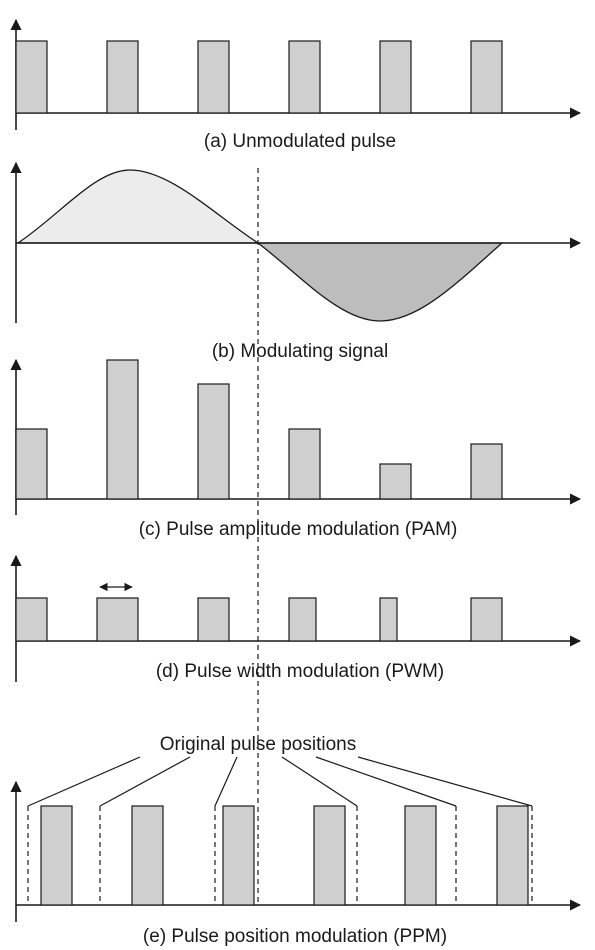 Image resolution: width=595 pixels, height=950 pixels. I want to click on panel-e-pulses, so click(284, 855).